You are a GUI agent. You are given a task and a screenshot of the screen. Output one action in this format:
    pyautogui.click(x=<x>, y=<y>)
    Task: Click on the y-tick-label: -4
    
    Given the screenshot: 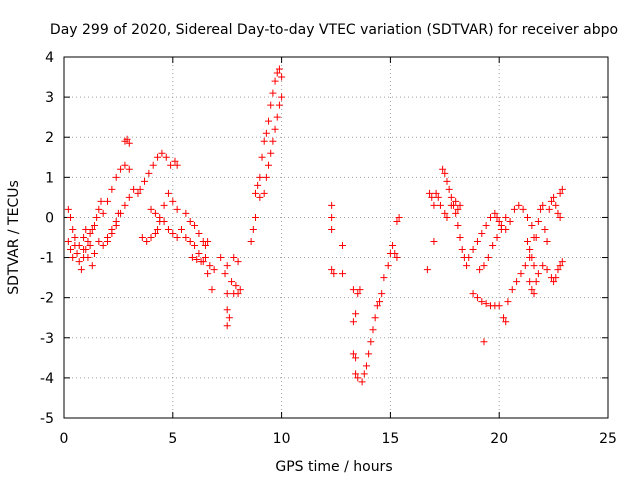 What is the action you would take?
    pyautogui.click(x=47, y=379)
    